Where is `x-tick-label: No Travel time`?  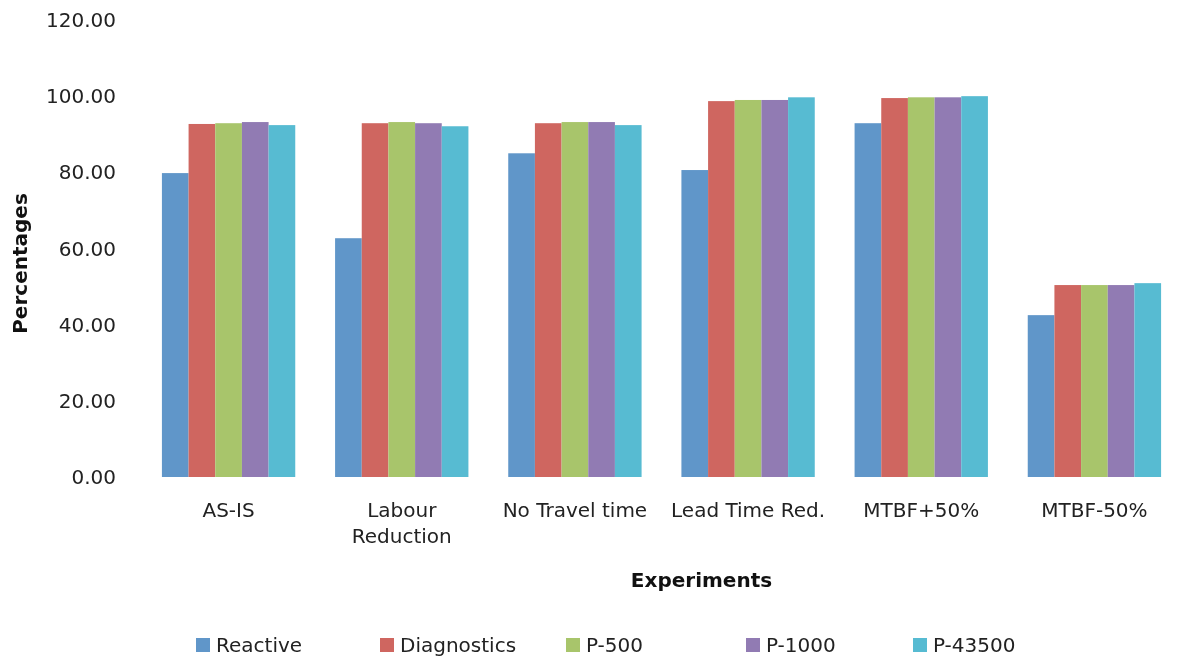
x-tick-label: No Travel time is located at coordinates (575, 510).